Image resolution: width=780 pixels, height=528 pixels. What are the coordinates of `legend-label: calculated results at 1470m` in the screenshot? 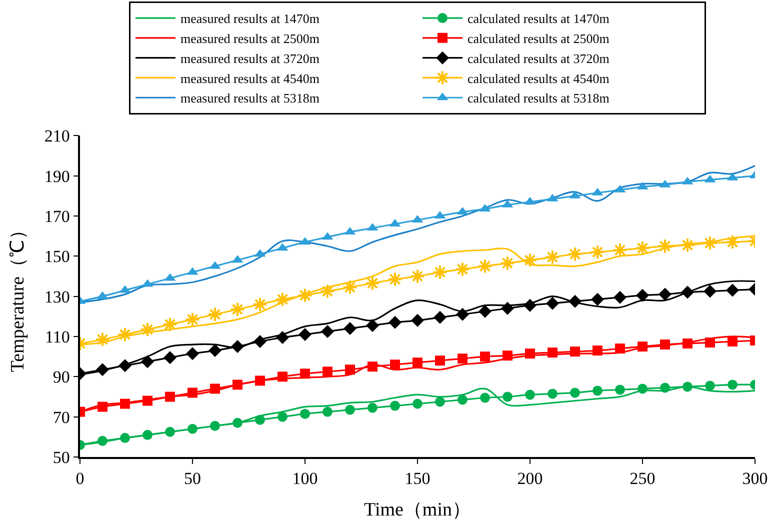 It's located at (539, 18).